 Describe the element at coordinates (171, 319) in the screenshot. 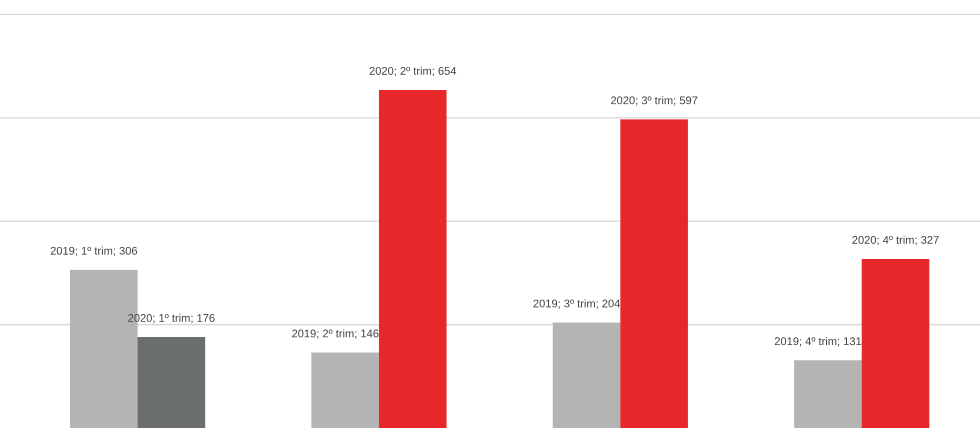

I see `data-label: 2020; 1º trim; 176` at that location.